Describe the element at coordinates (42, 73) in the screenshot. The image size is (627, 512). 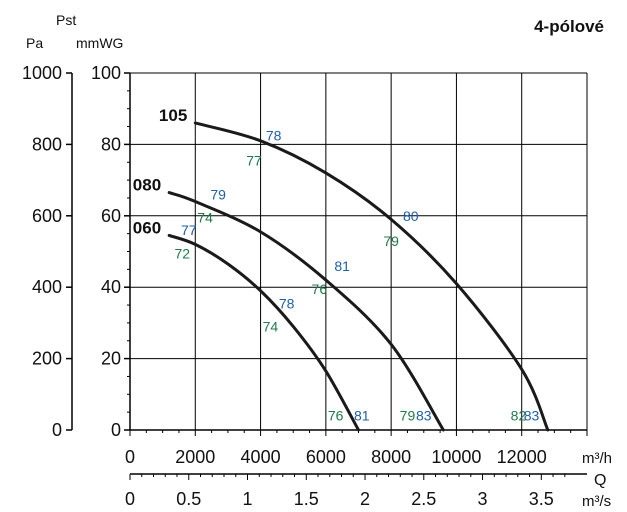
I see `pa-tick-label: 1000` at that location.